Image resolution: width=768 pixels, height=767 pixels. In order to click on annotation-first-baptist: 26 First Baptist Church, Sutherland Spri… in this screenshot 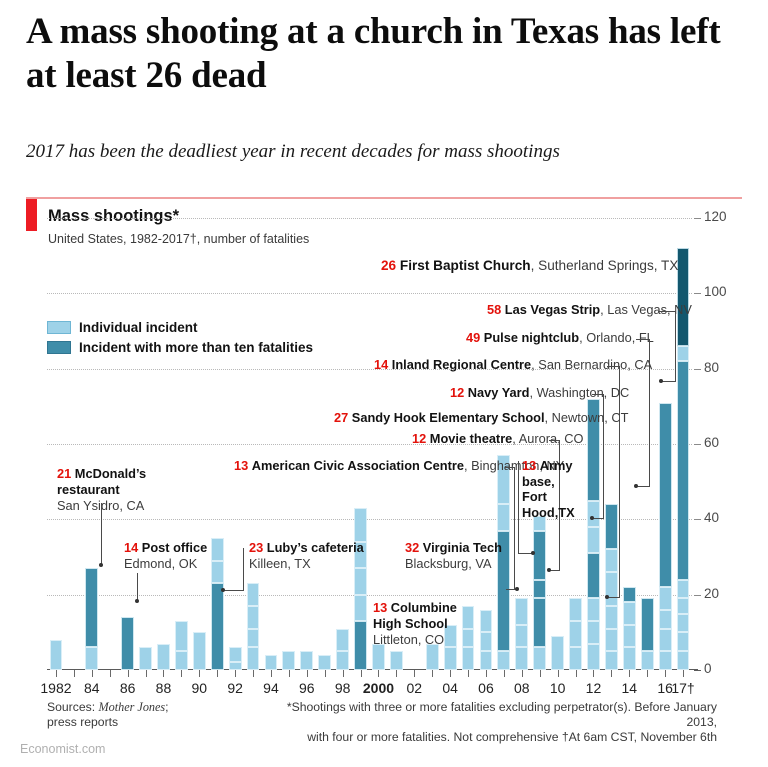, I will do `click(529, 266)`.